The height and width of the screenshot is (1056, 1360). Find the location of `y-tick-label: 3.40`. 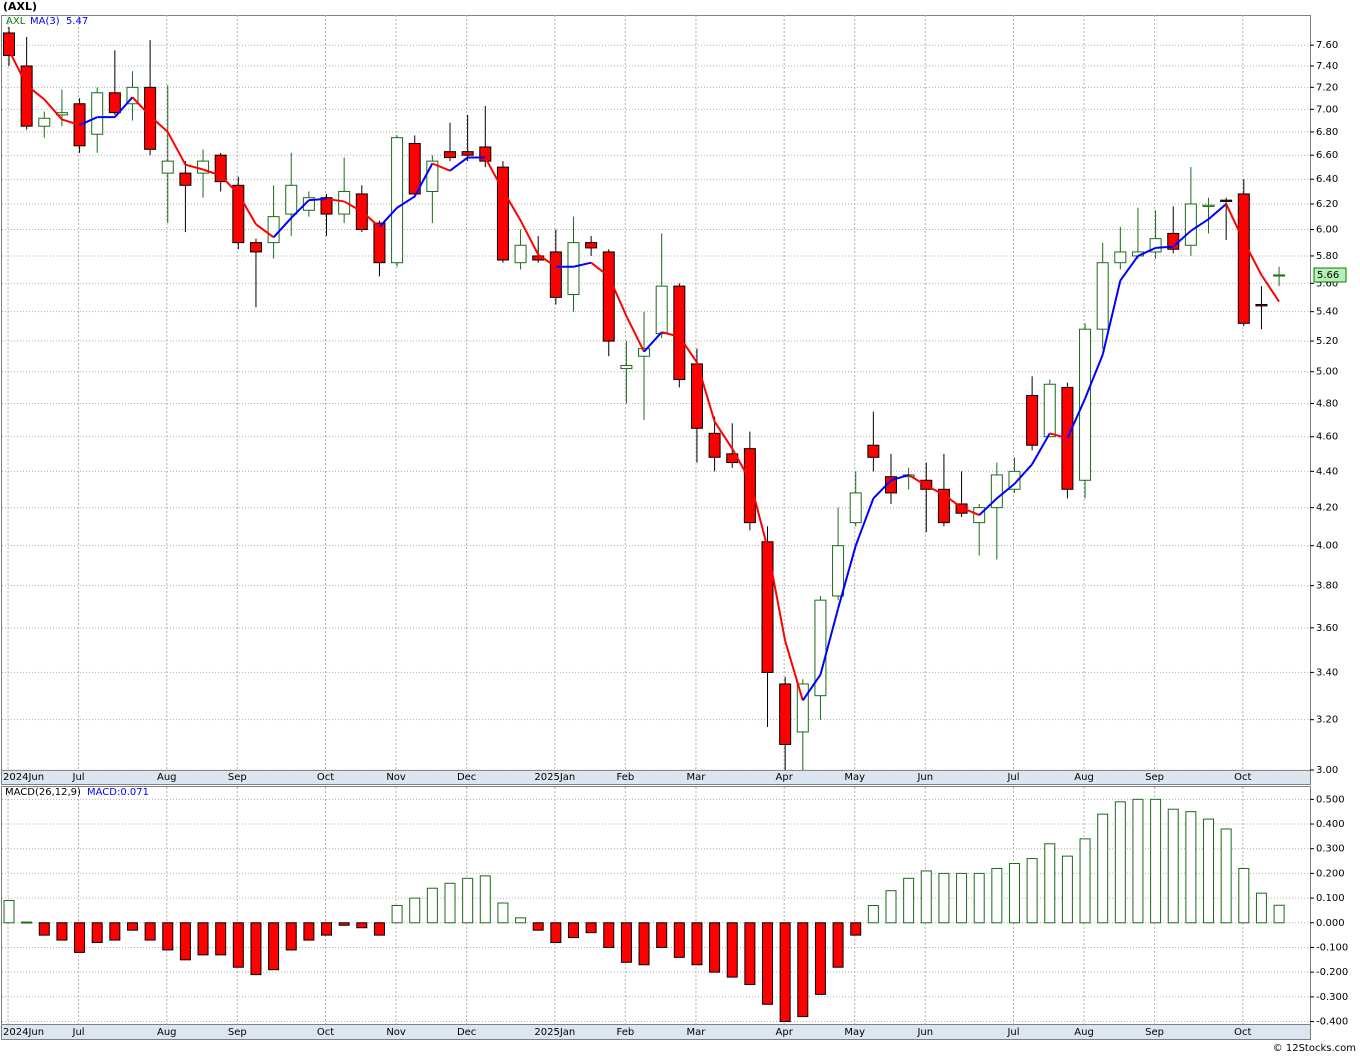

y-tick-label: 3.40 is located at coordinates (1327, 672).